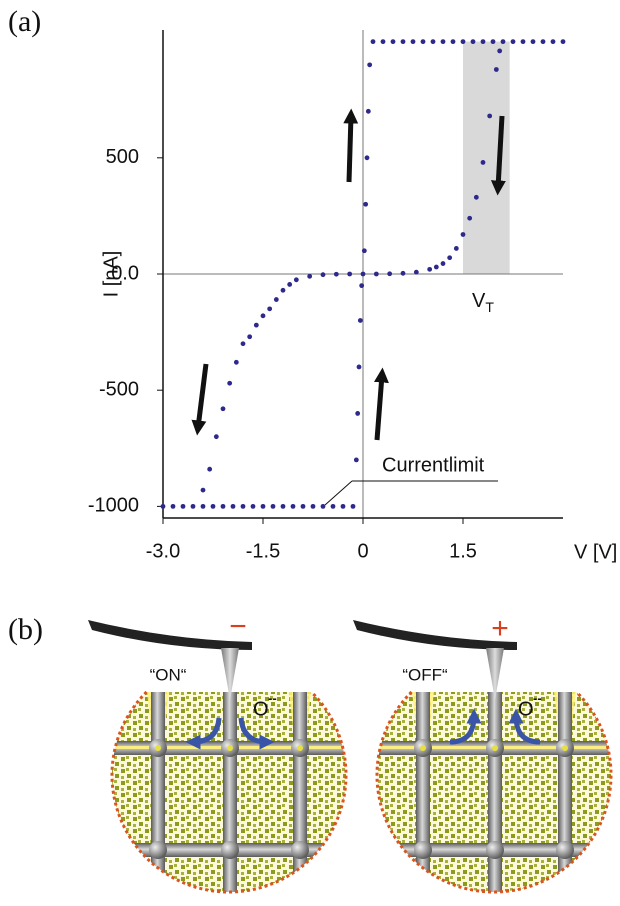 Image resolution: width=620 pixels, height=906 pixels. What do you see at coordinates (500, 628) in the screenshot?
I see `polarity: +` at bounding box center [500, 628].